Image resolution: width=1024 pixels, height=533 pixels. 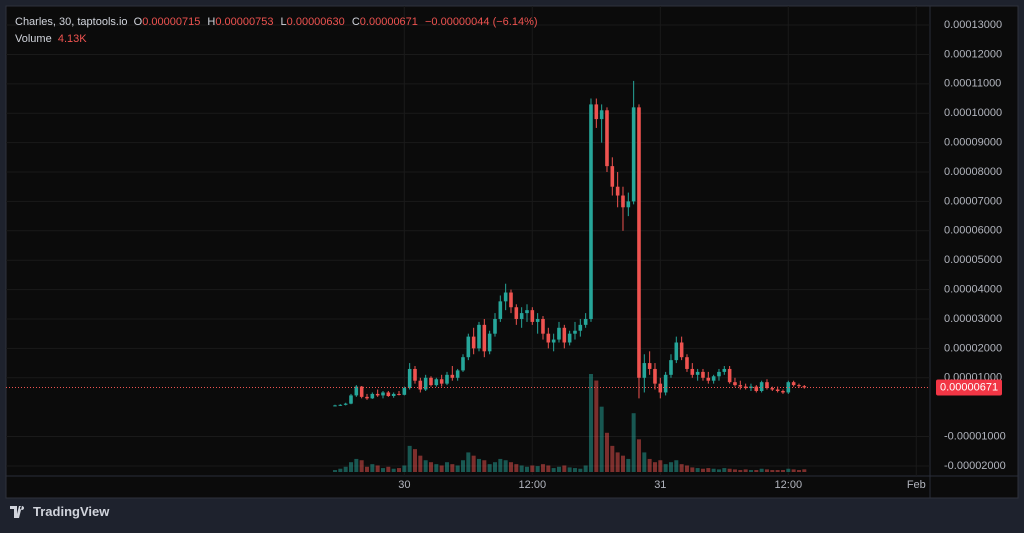 I want to click on volume-value: 4.13K, so click(x=72, y=39).